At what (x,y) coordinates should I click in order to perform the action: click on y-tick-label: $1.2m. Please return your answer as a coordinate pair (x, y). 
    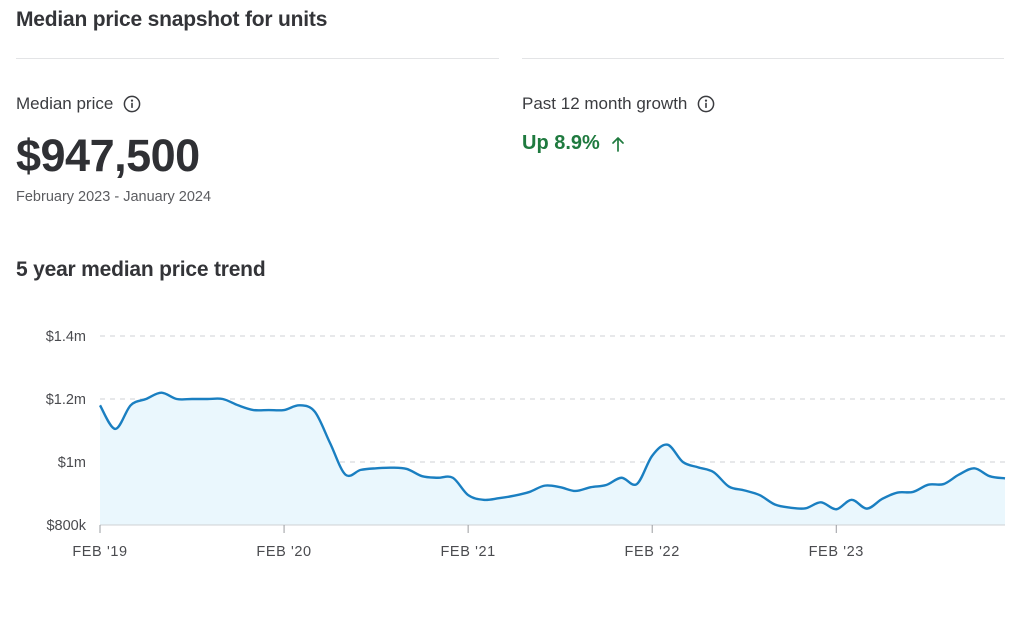
    Looking at the image, I should click on (66, 400).